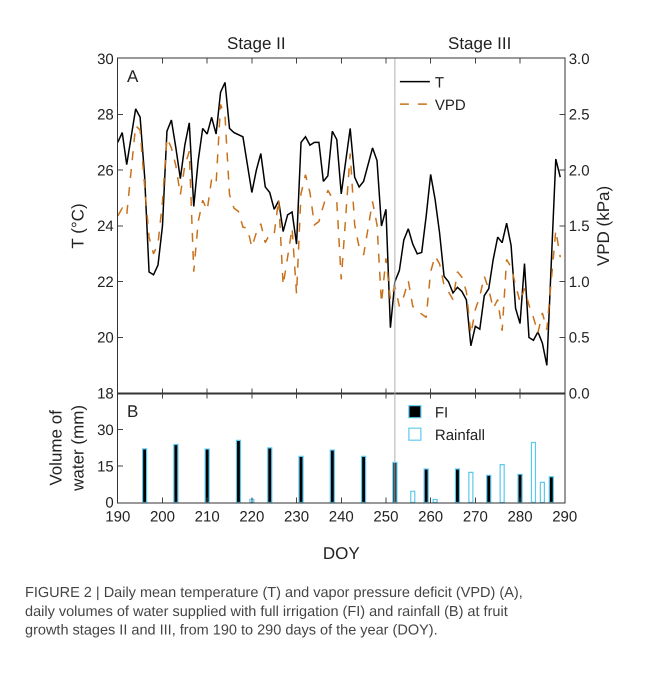 The width and height of the screenshot is (670, 689). What do you see at coordinates (132, 411) in the screenshot?
I see `annotation: B` at bounding box center [132, 411].